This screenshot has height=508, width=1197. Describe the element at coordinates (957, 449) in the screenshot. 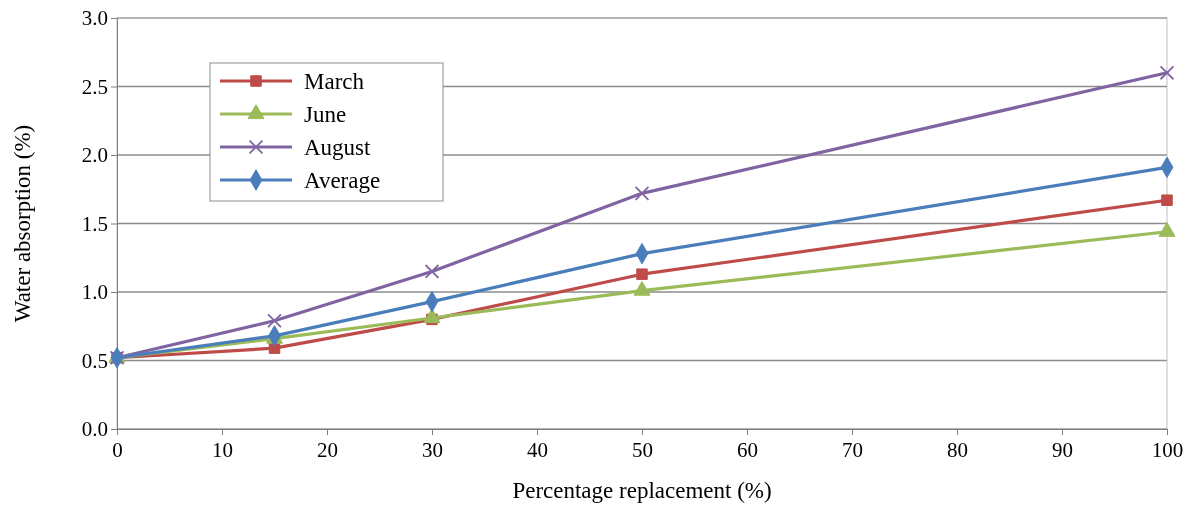

I see `x-tick-label: 80` at that location.